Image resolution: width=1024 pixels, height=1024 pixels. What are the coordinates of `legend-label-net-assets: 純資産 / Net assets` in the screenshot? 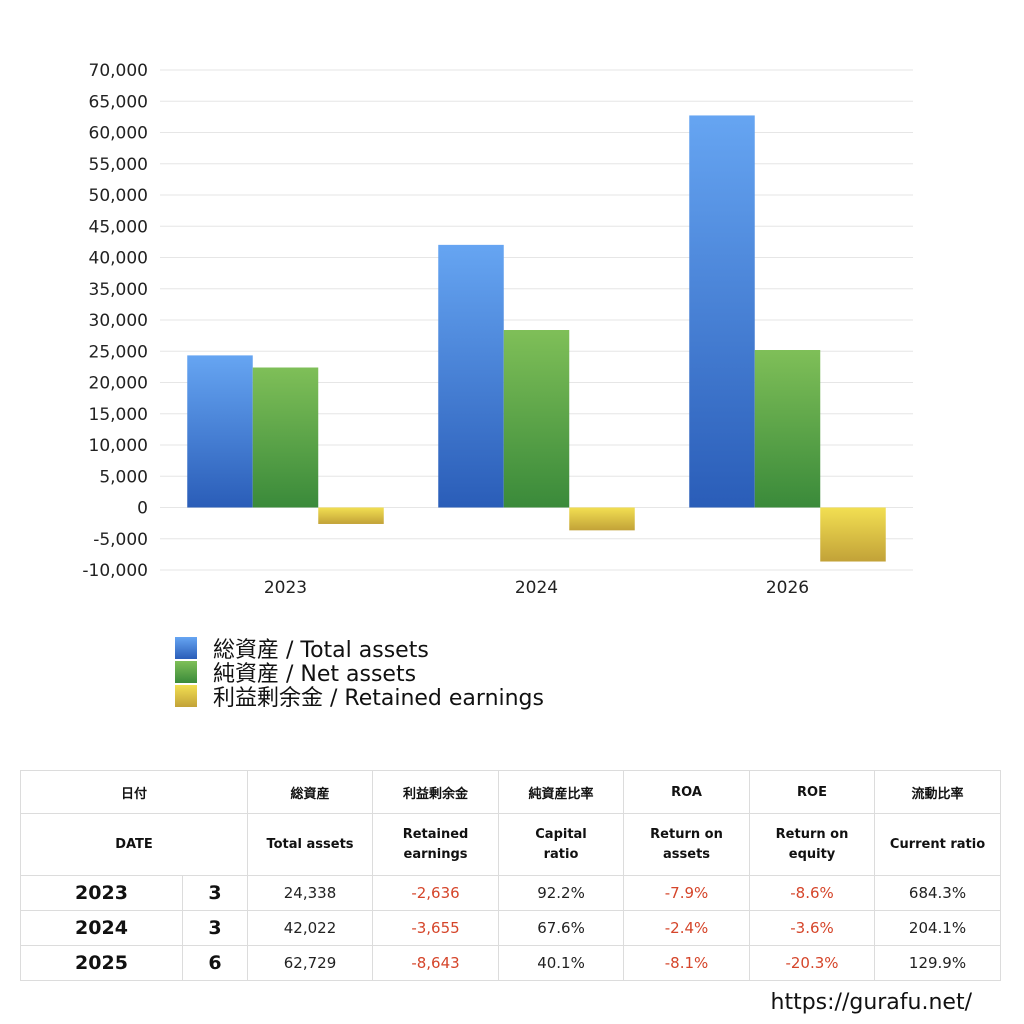 It's located at (315, 674).